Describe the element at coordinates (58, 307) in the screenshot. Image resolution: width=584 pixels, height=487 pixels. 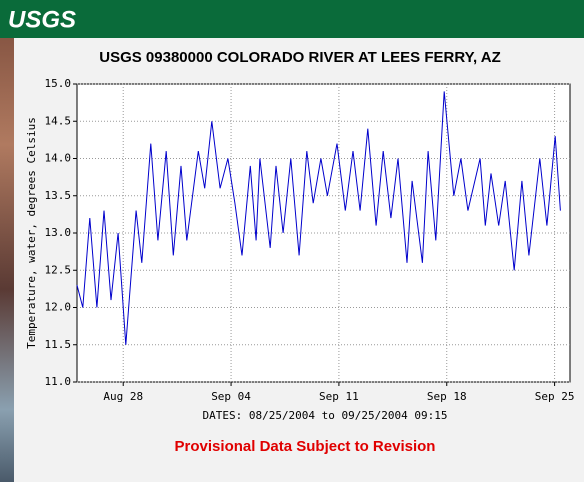
I see `y-tick-label: 12.0` at that location.